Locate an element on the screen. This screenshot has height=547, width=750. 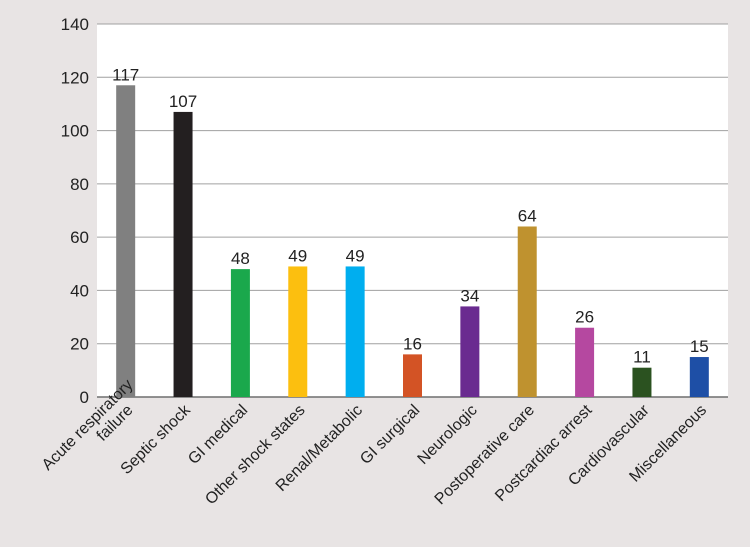
y-tick-label: 40 is located at coordinates (79, 290).